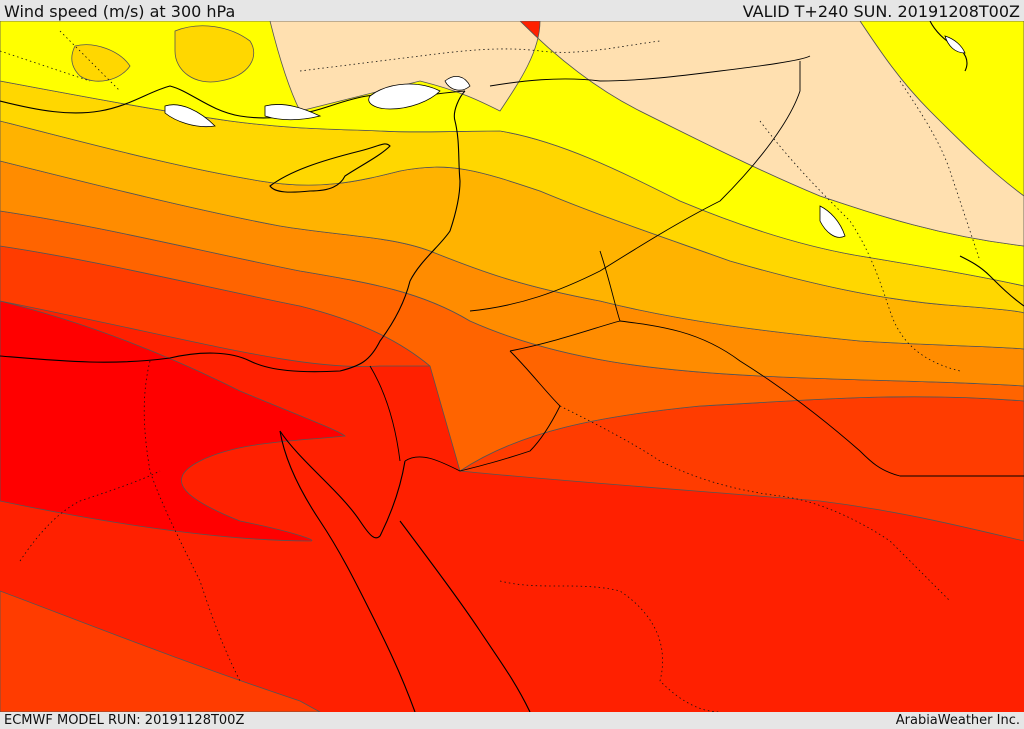 The image size is (1024, 729). Describe the element at coordinates (635, 186) in the screenshot. I see `border-jordan-iraq` at that location.